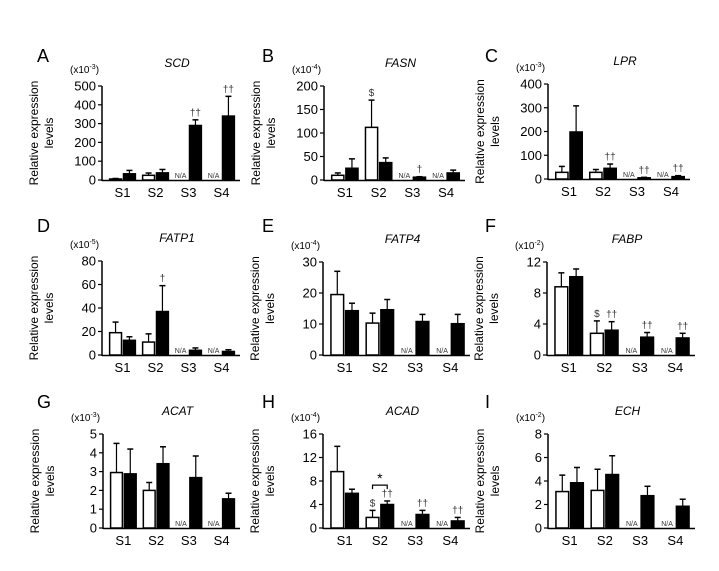 The image size is (719, 571). Describe the element at coordinates (89, 284) in the screenshot. I see `y-tick-label: 60` at that location.